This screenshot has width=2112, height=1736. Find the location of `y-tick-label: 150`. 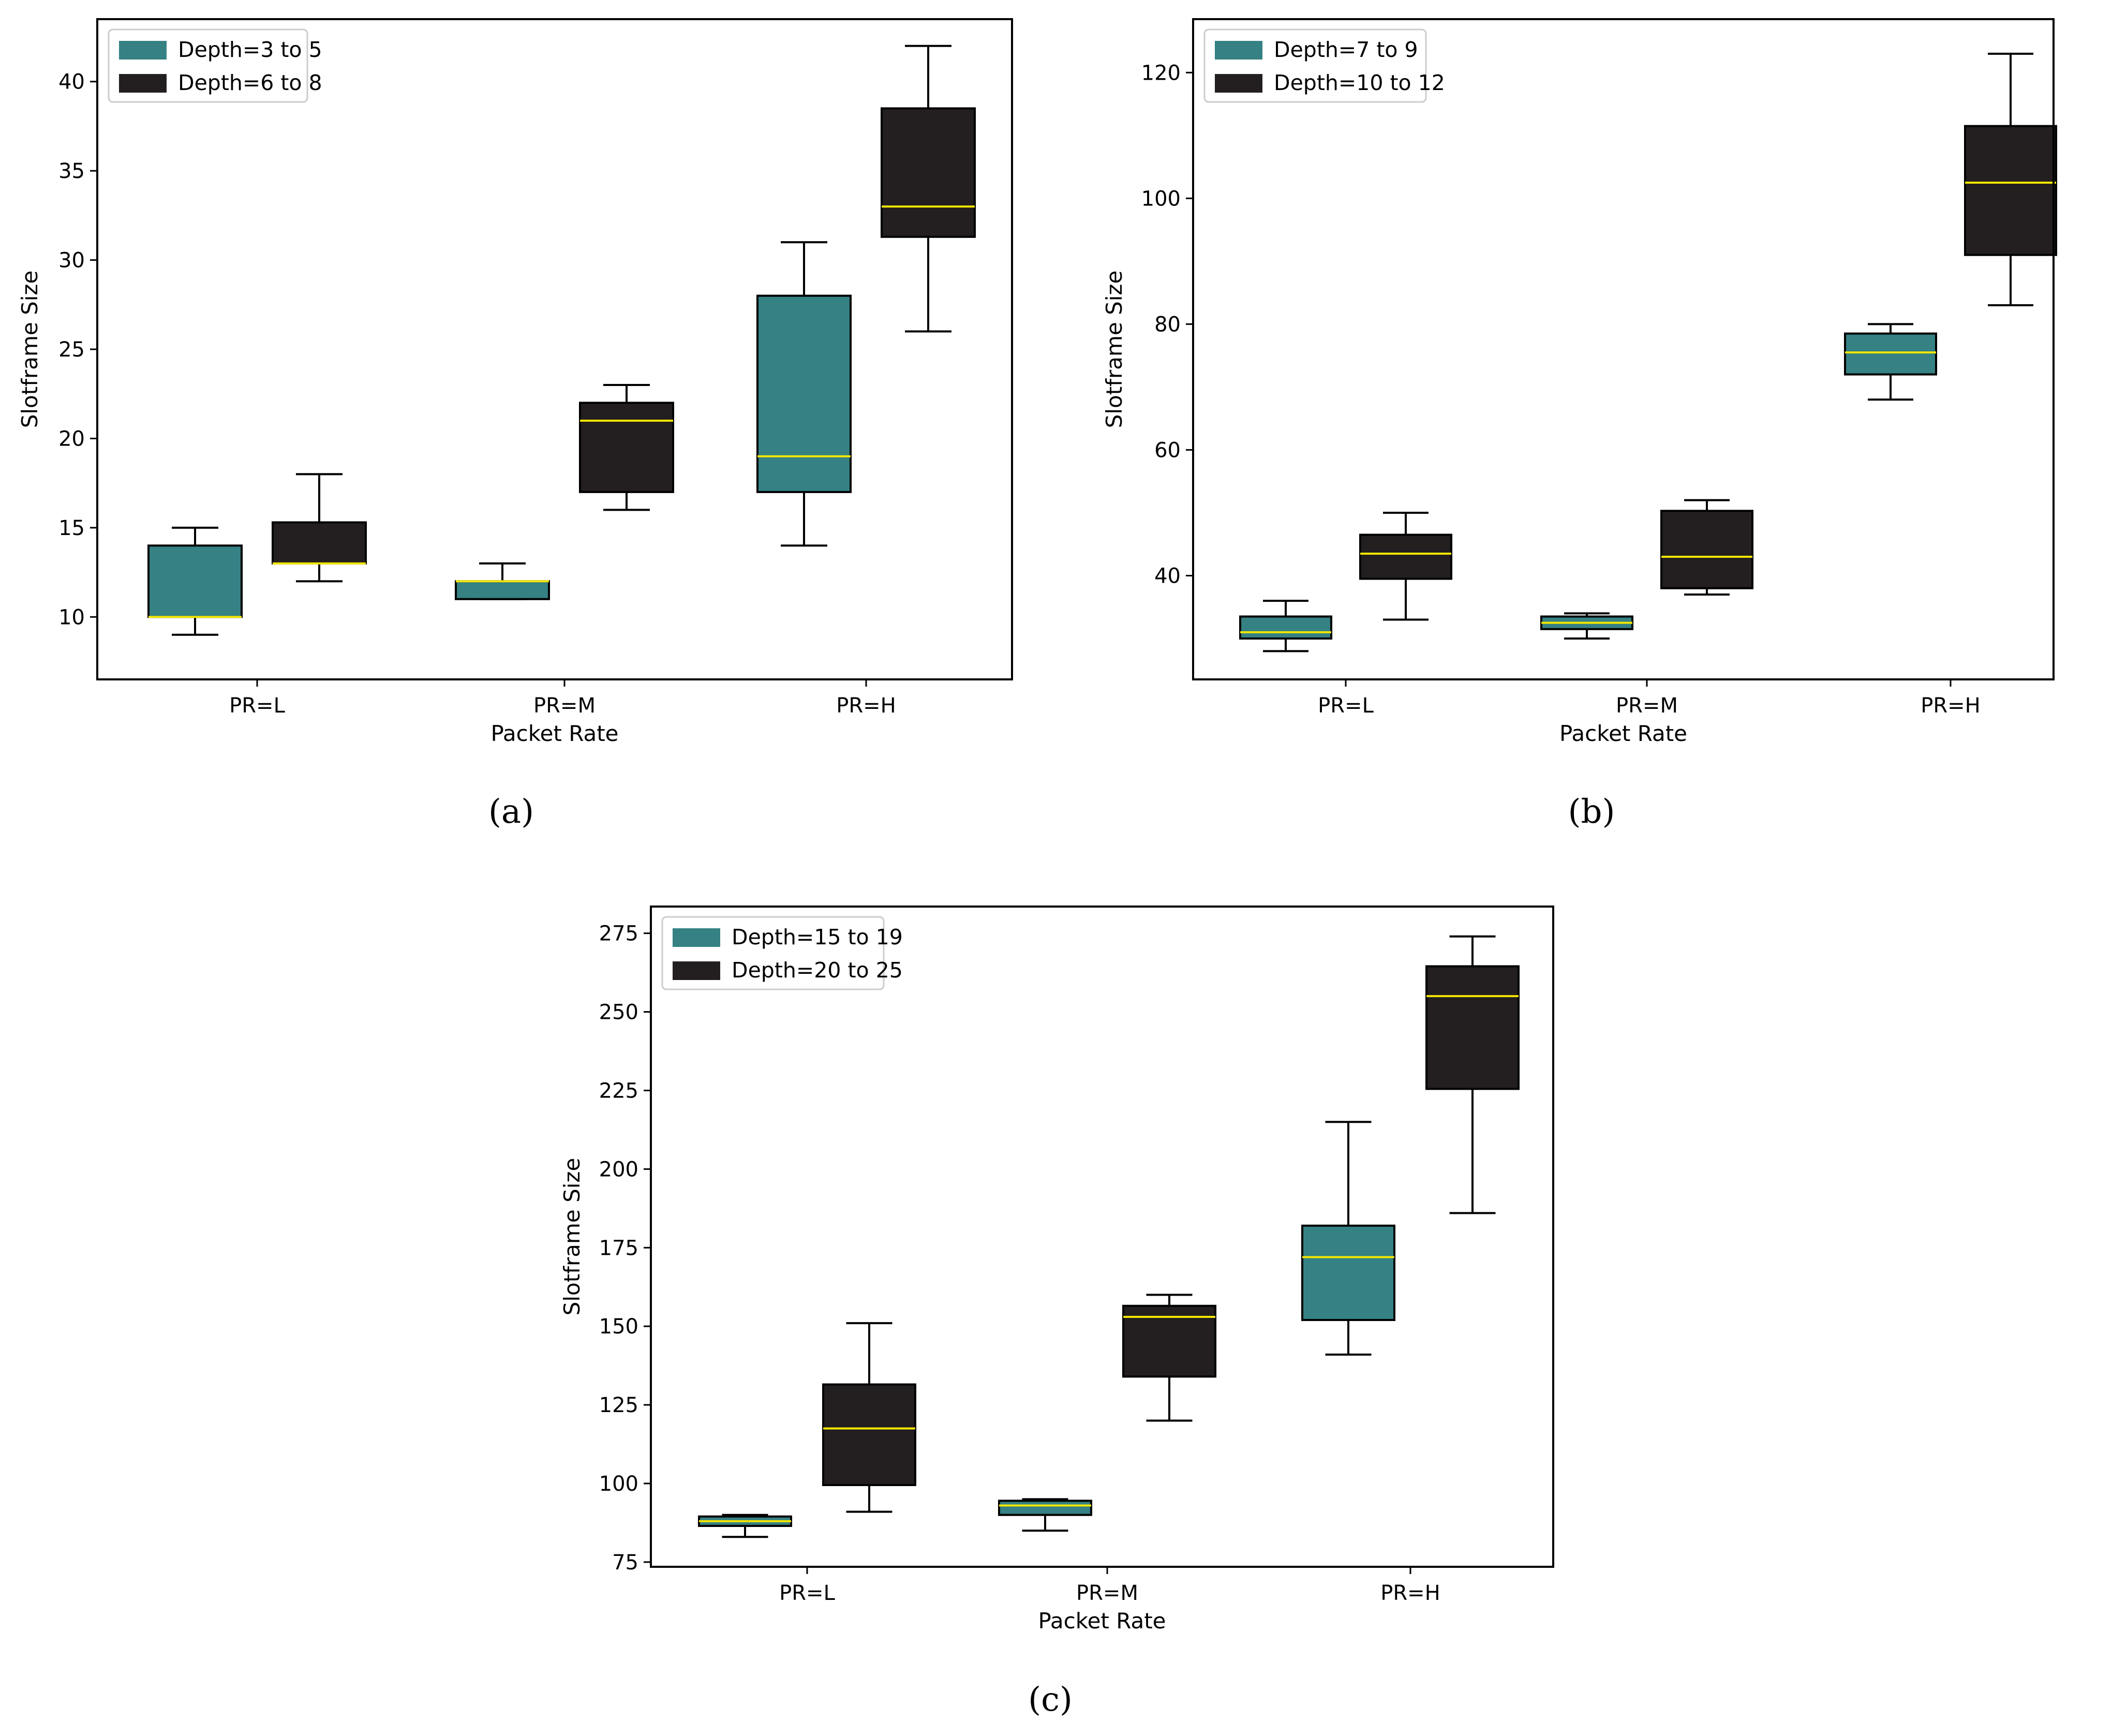

y-tick-label: 150 is located at coordinates (618, 1327).